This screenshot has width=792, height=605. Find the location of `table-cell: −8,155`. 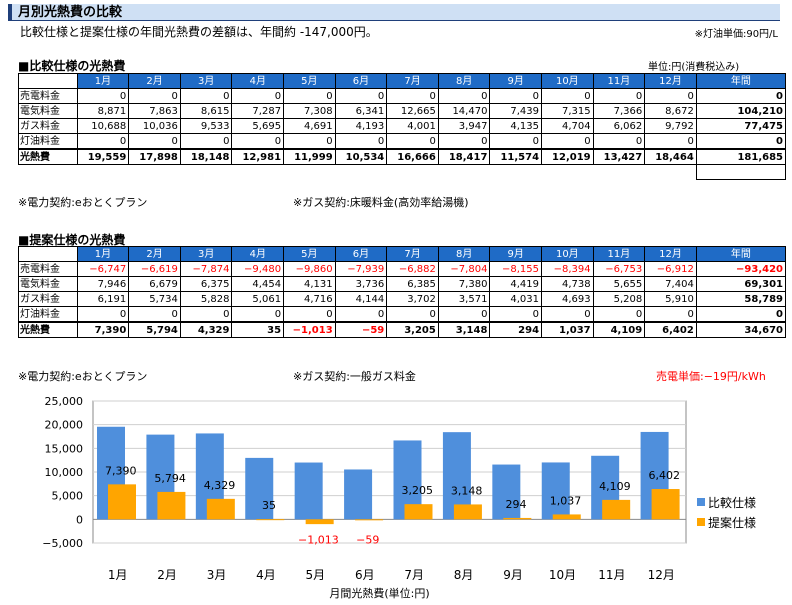

table-cell: −8,155 is located at coordinates (516, 269).